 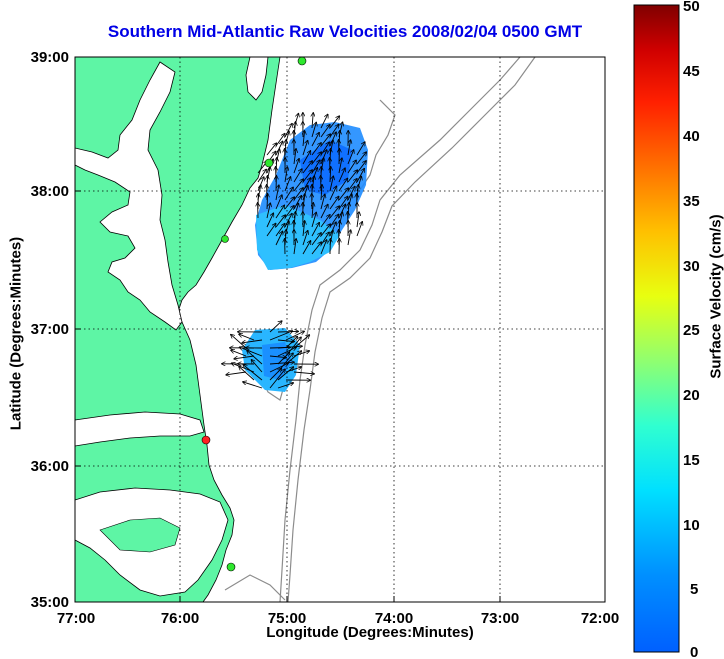 I want to click on colorbar-tick-label: 5, so click(x=694, y=589).